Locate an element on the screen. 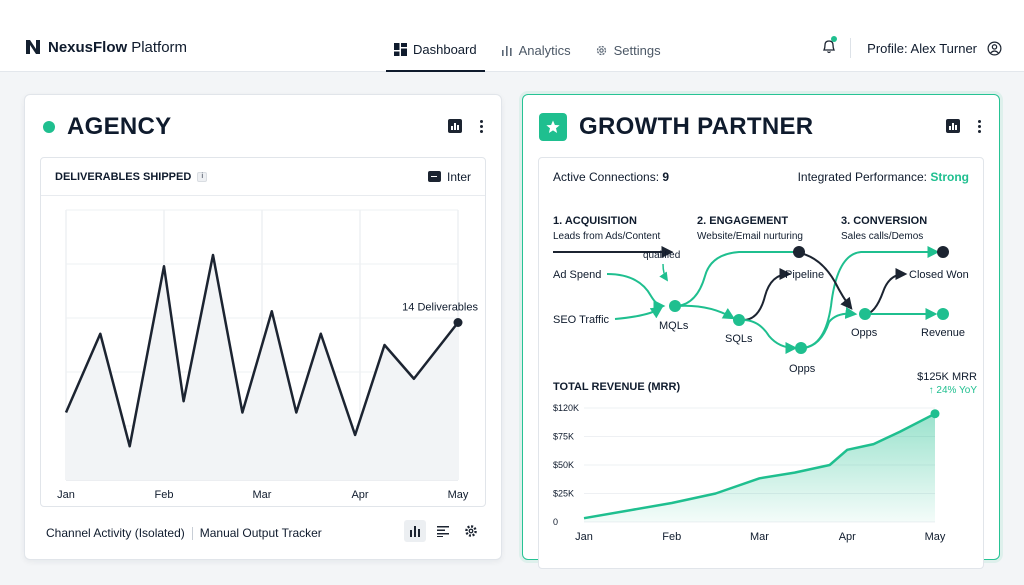 The image size is (1024, 585). closed-won-label: Closed Won is located at coordinates (939, 275).